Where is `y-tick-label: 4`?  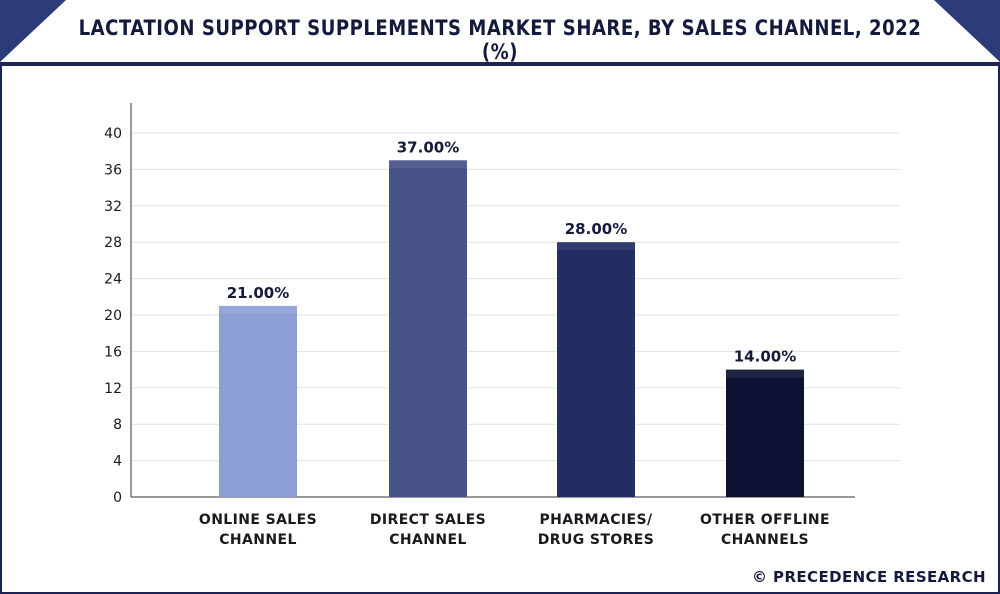
y-tick-label: 4 is located at coordinates (117, 462).